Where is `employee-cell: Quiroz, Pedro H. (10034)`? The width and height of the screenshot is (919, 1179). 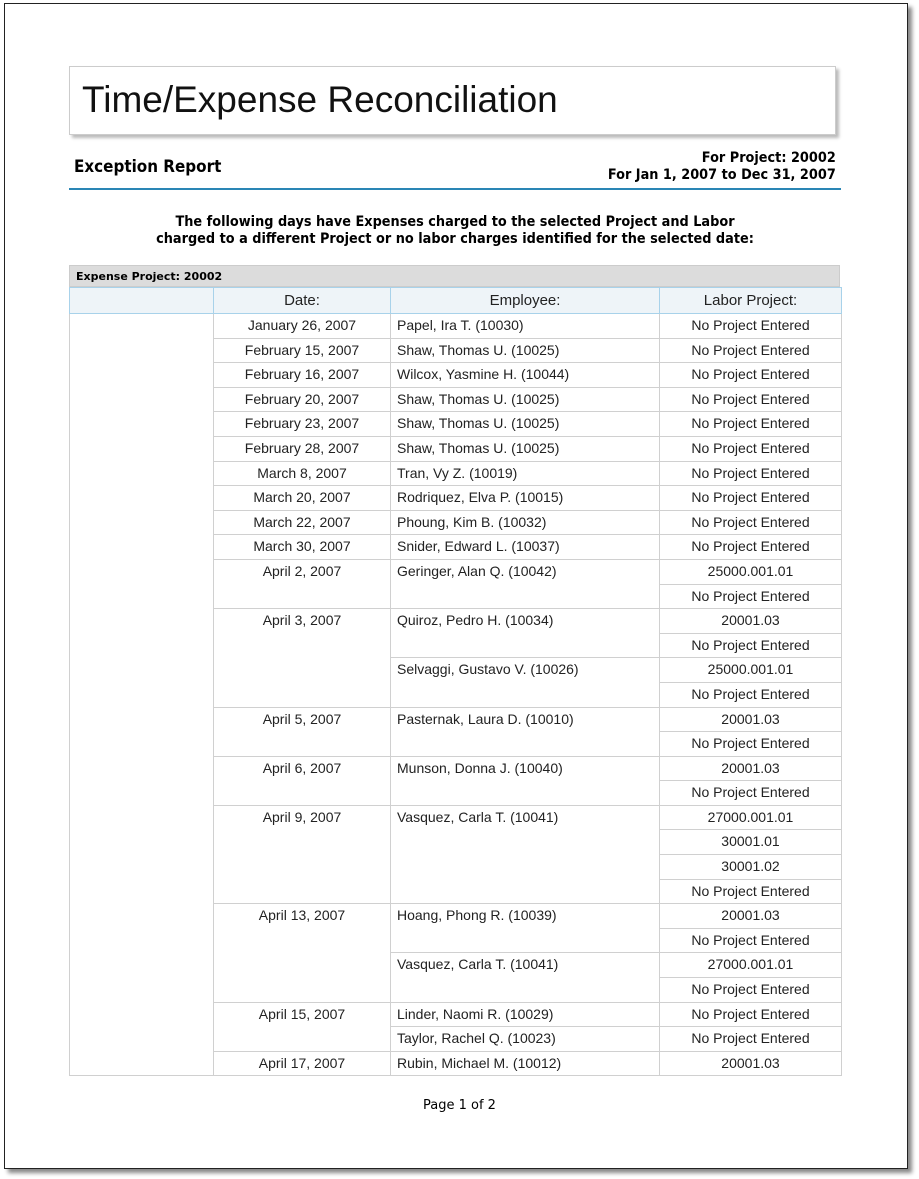 employee-cell: Quiroz, Pedro H. (10034) is located at coordinates (525, 633).